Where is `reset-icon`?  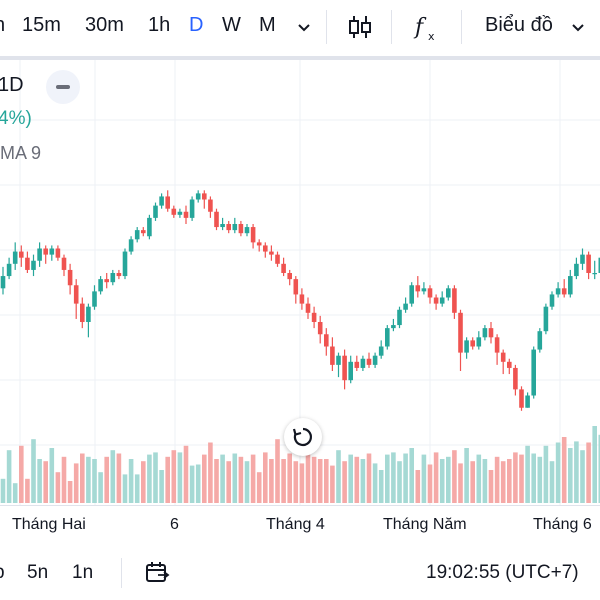 reset-icon is located at coordinates (302, 437).